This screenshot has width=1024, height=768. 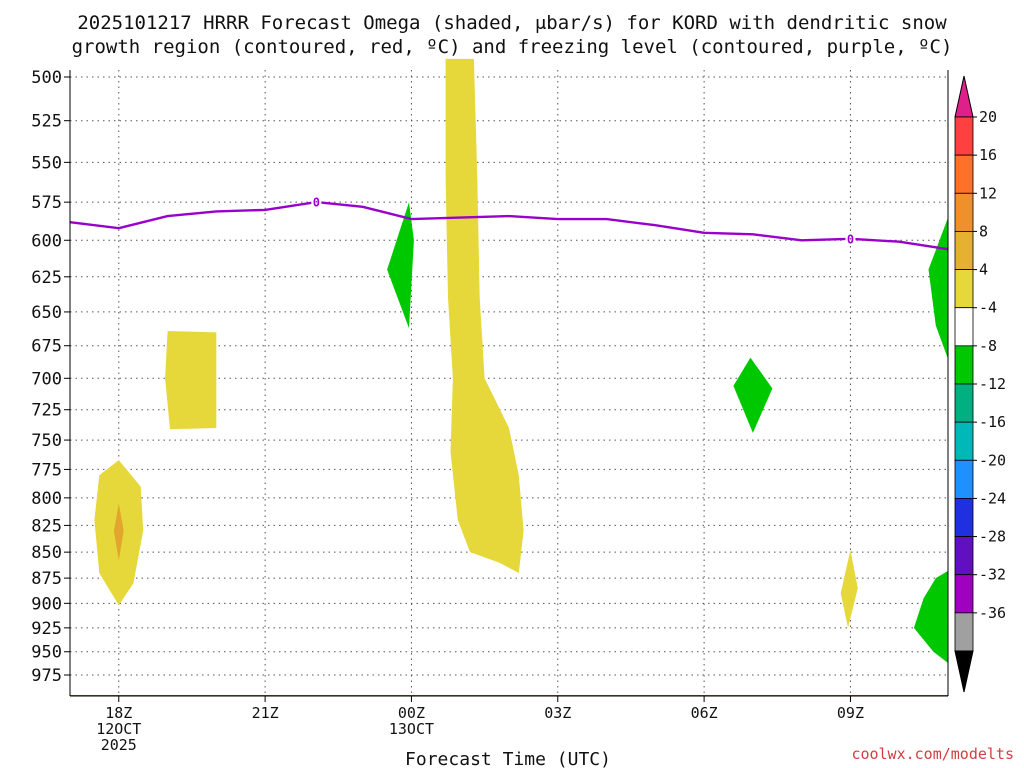 What do you see at coordinates (992, 575) in the screenshot?
I see `colorbar-tick-label-12: -32` at bounding box center [992, 575].